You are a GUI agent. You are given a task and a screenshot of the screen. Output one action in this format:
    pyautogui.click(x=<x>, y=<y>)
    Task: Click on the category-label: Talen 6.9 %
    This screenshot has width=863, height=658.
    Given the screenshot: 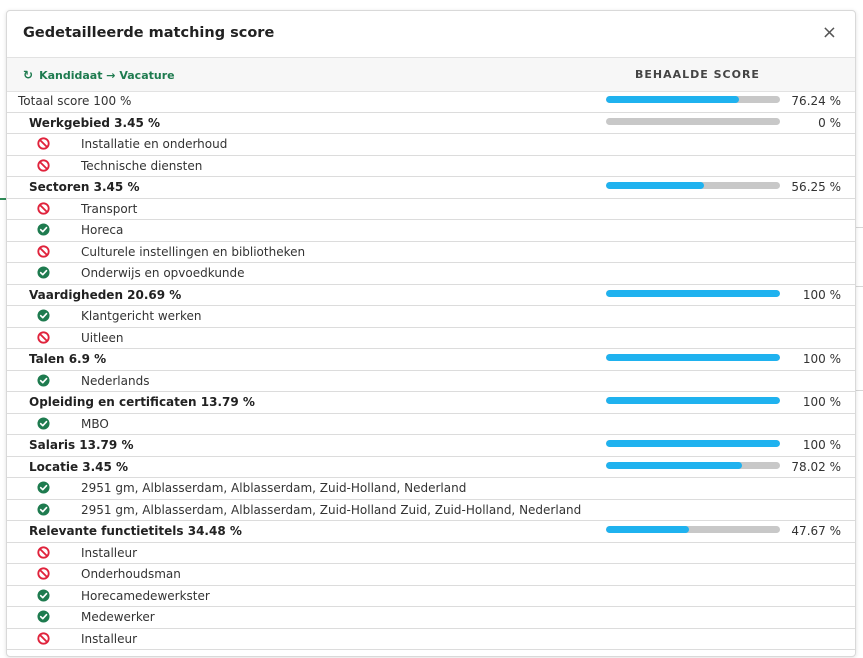 What is the action you would take?
    pyautogui.click(x=68, y=359)
    